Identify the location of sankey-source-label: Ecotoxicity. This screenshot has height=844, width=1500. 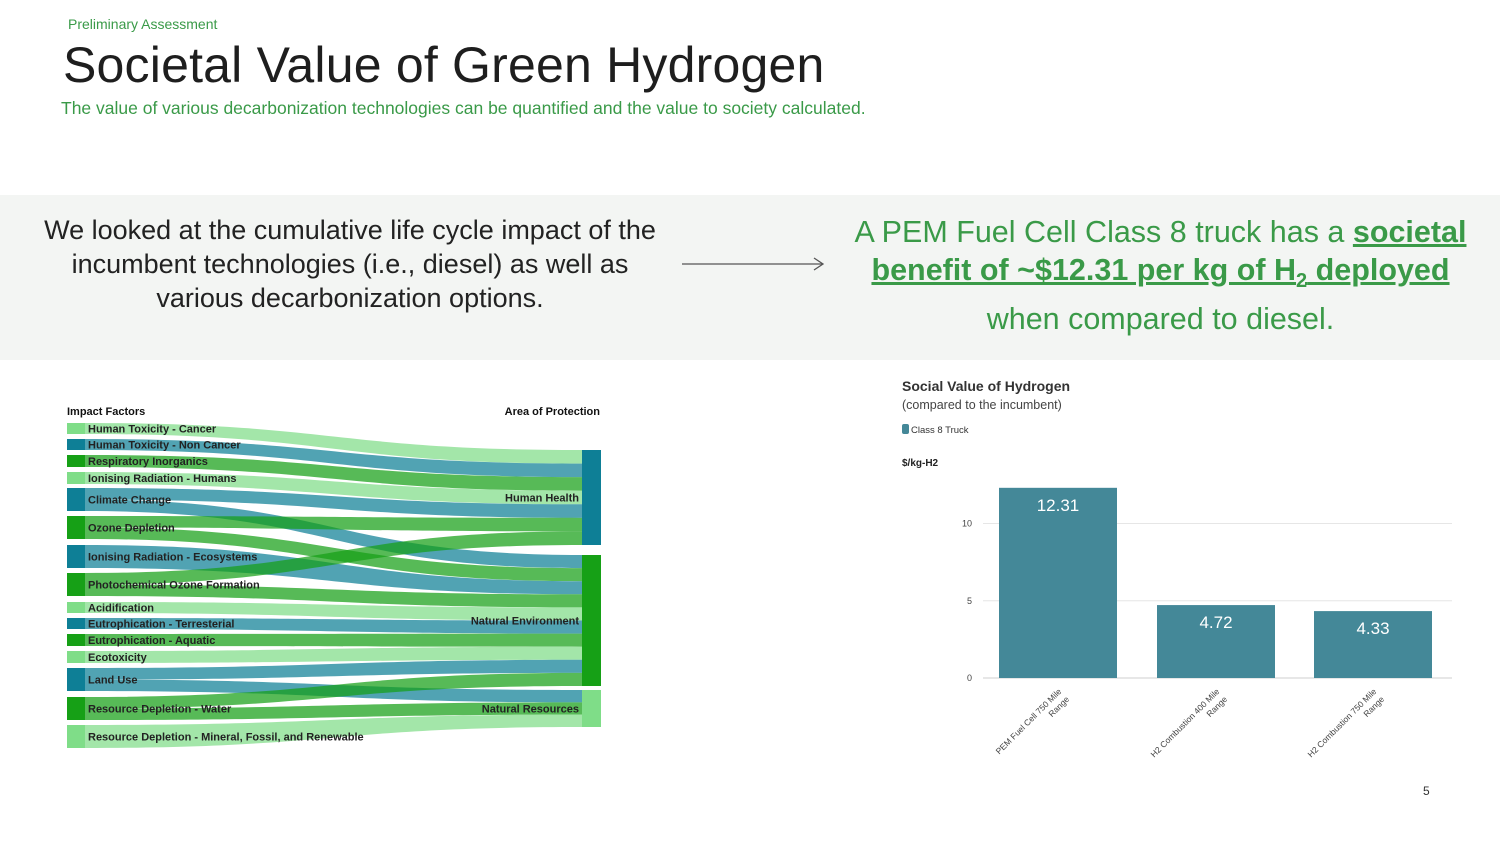
(118, 658).